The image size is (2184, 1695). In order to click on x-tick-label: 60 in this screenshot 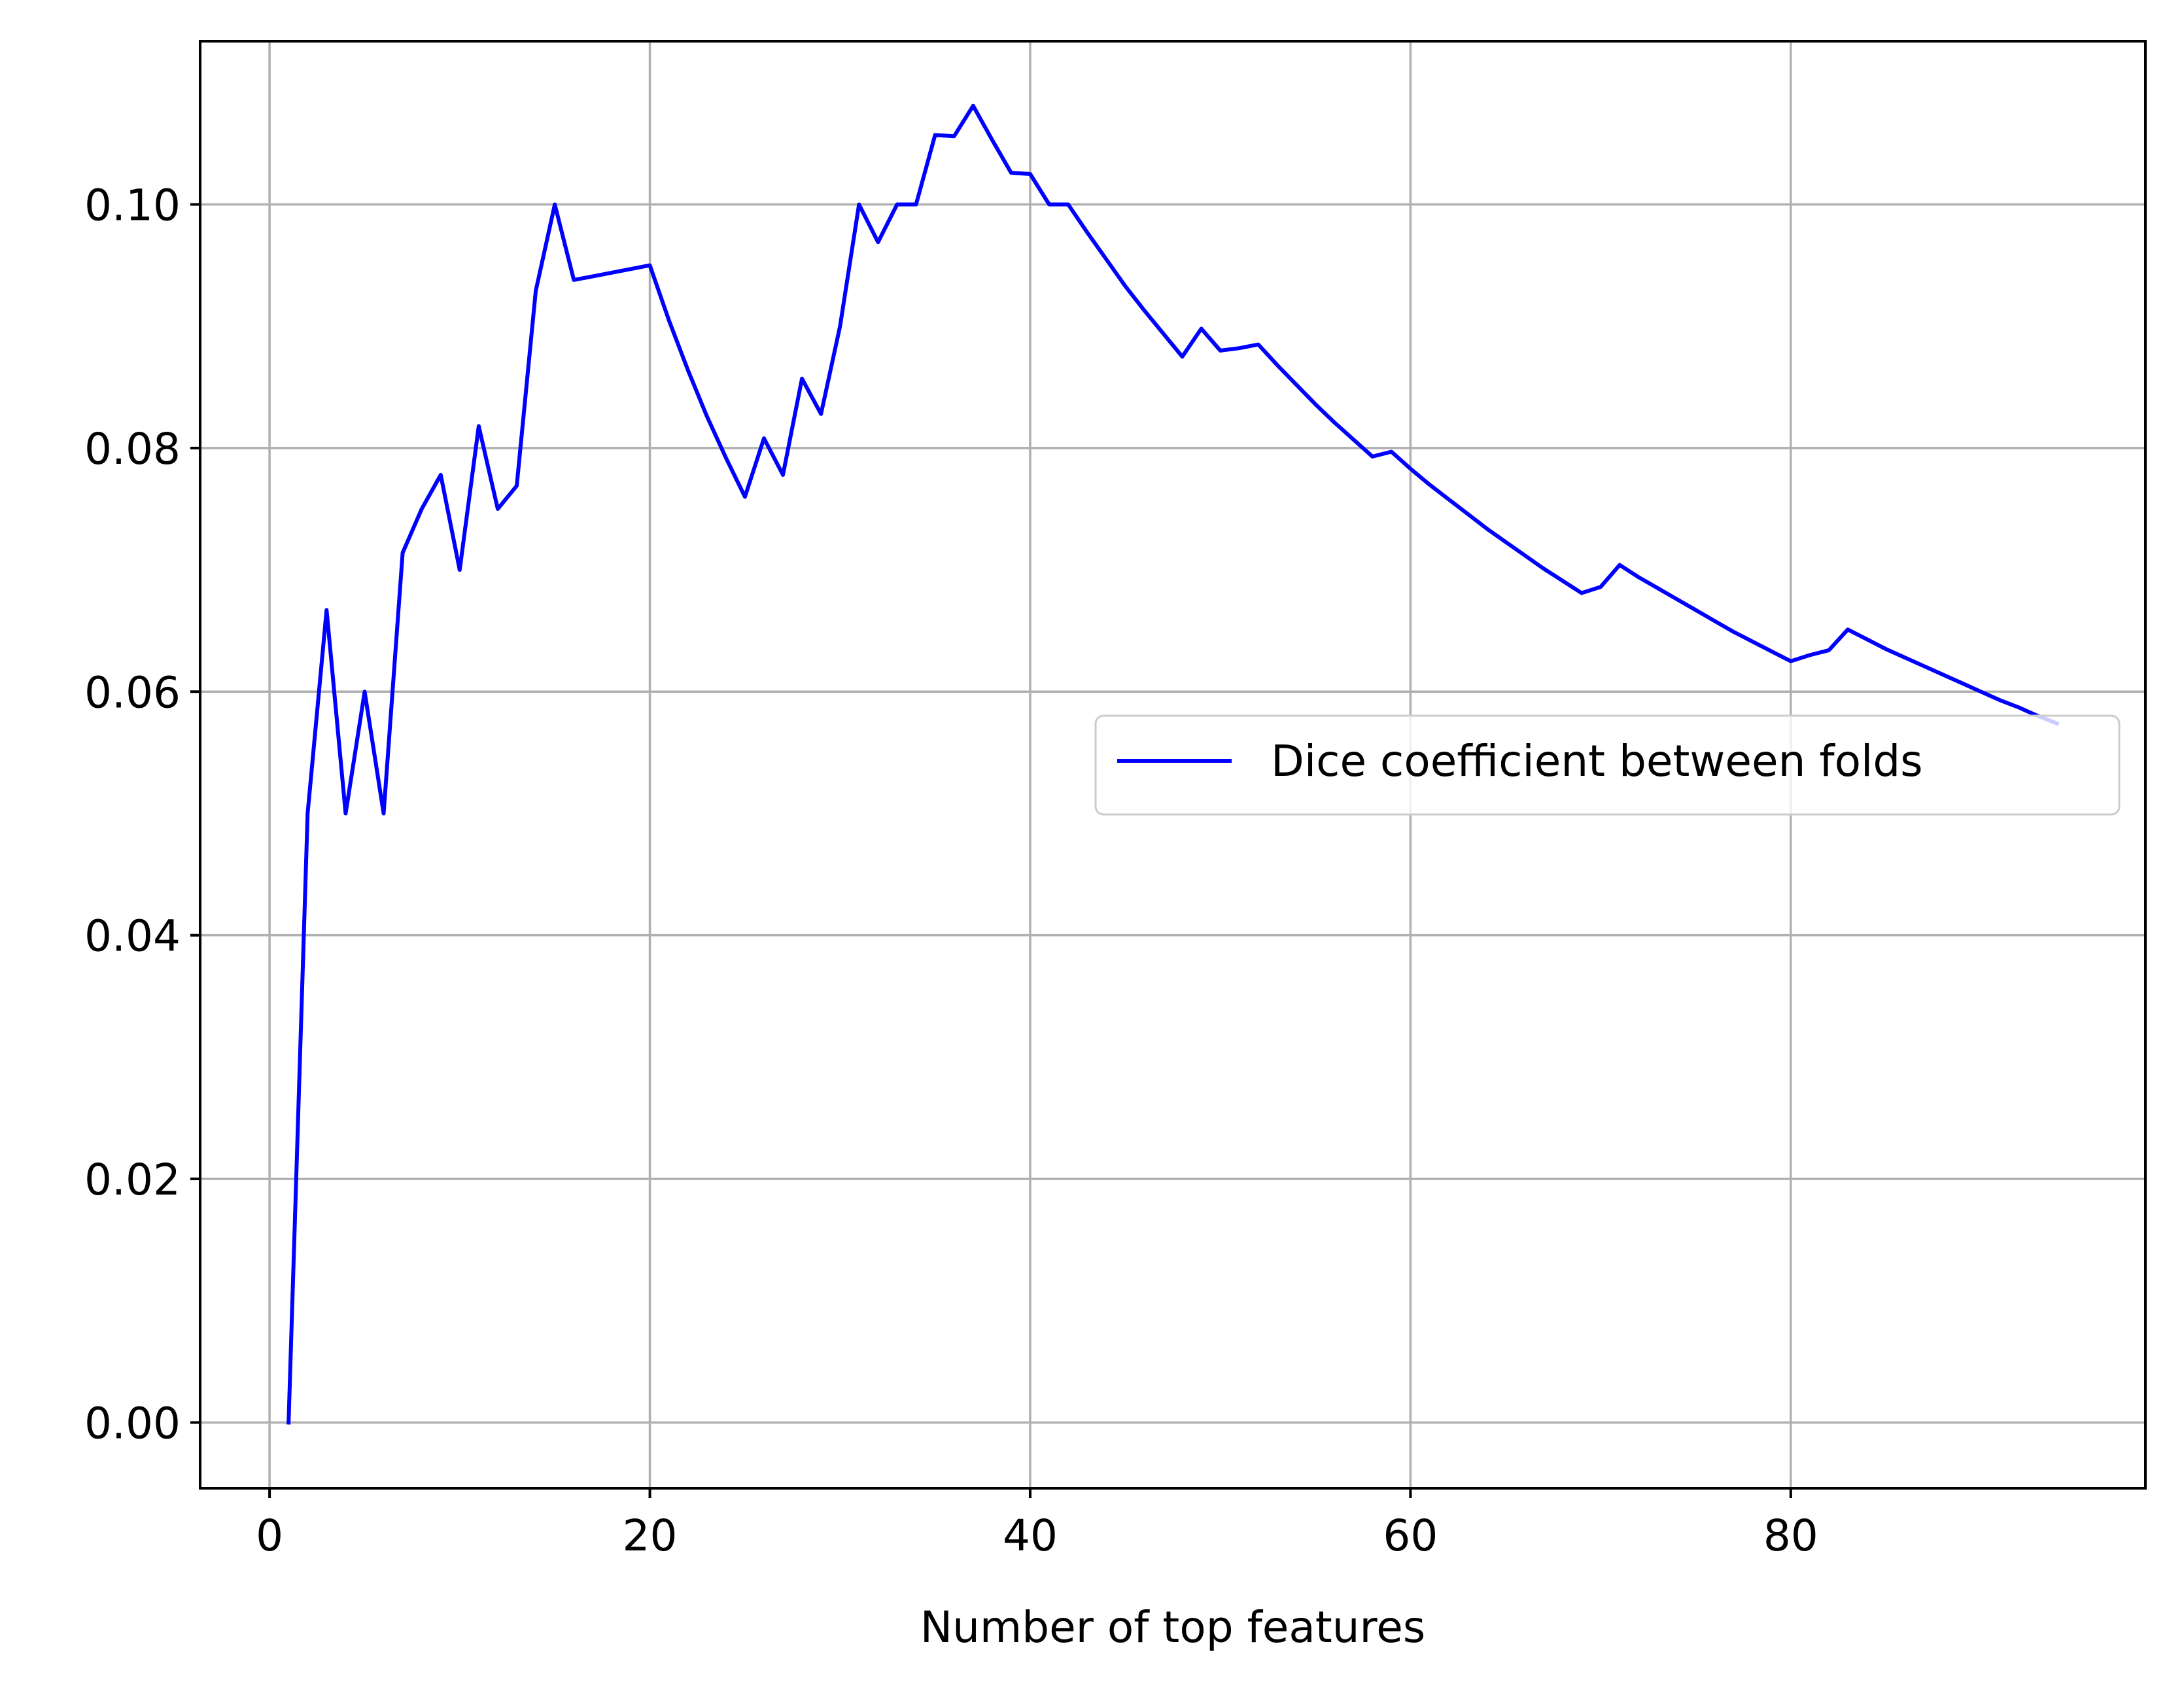, I will do `click(1410, 1536)`.